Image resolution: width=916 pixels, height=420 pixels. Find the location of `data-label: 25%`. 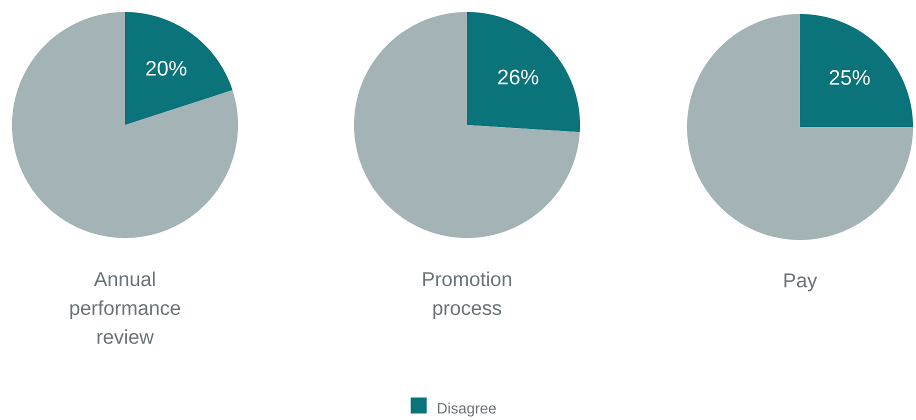

data-label: 25% is located at coordinates (850, 77).